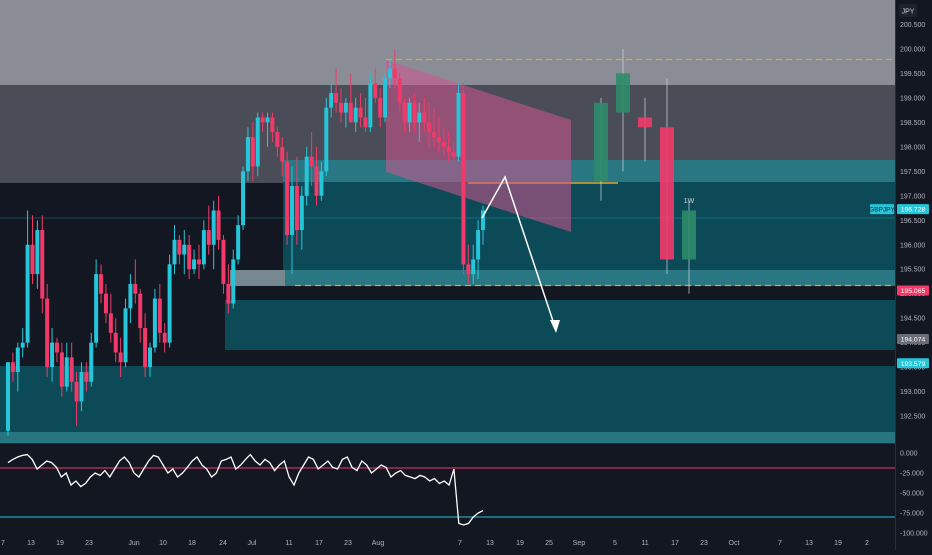 Image resolution: width=932 pixels, height=555 pixels. I want to click on price-tick-label: 198.000, so click(912, 147).